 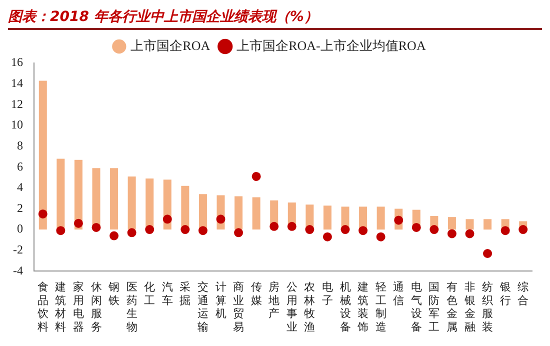 I want to click on y-tick-label: 14, so click(x=17, y=83).